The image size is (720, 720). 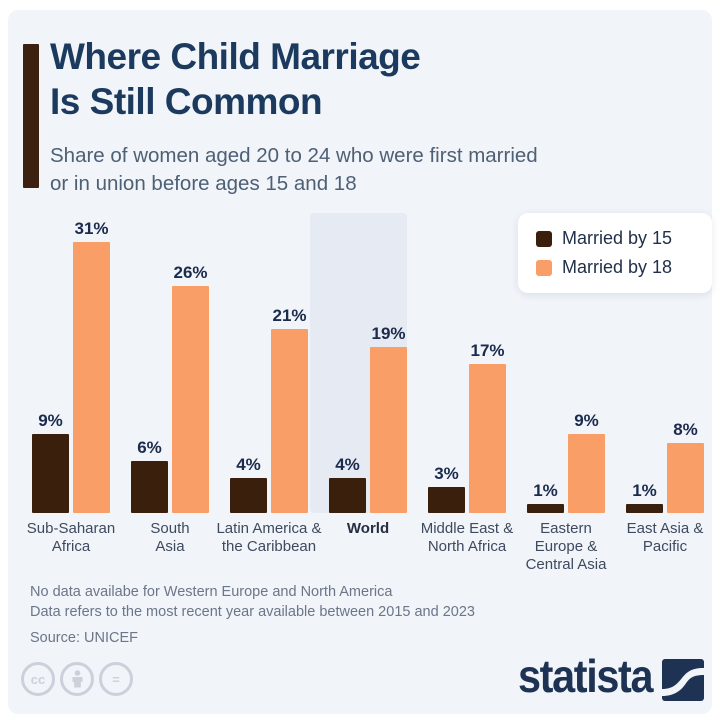 What do you see at coordinates (84, 638) in the screenshot?
I see `source-label: Source: UNICEF` at bounding box center [84, 638].